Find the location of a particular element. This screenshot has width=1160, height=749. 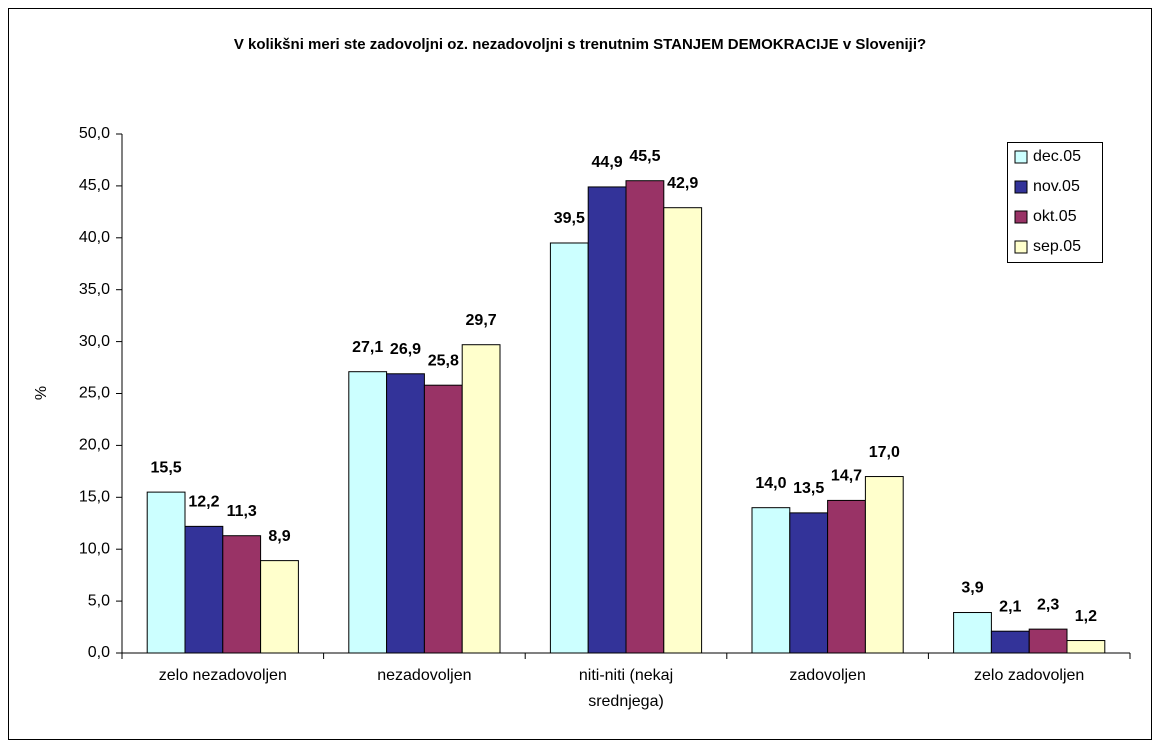

data-label: 2,1 is located at coordinates (1010, 606).